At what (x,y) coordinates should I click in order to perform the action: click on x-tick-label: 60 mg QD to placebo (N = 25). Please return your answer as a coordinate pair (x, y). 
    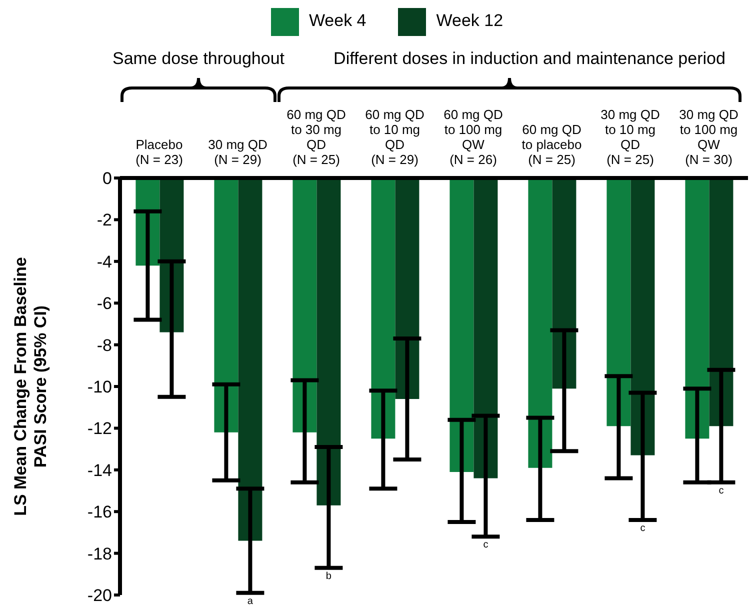
    Looking at the image, I should click on (552, 144).